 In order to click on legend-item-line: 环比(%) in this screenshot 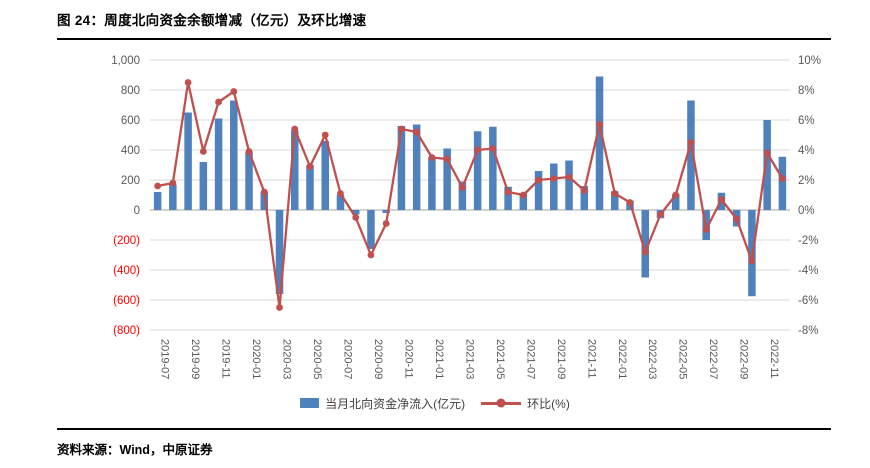, I will do `click(525, 403)`.